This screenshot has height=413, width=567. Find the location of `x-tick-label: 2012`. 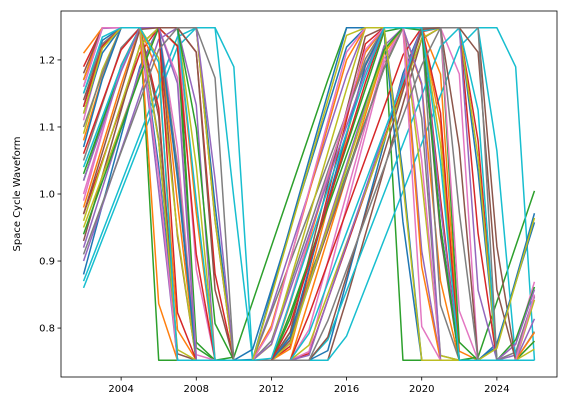

x-tick-label: 2012 is located at coordinates (271, 389).